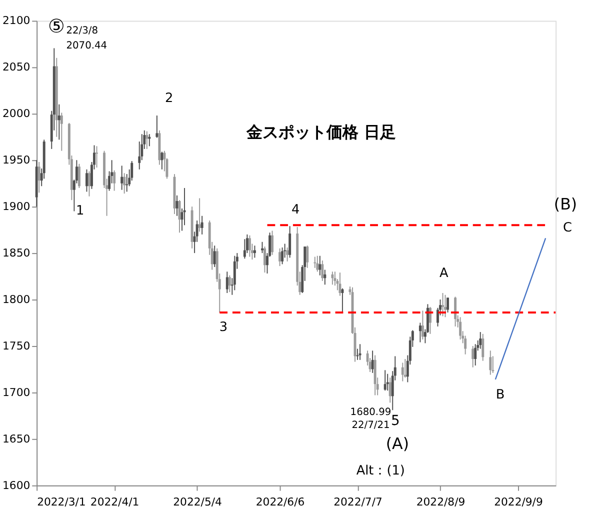 The height and width of the screenshot is (525, 607). Describe the element at coordinates (56, 27) in the screenshot. I see `annotation: ⑤` at that location.